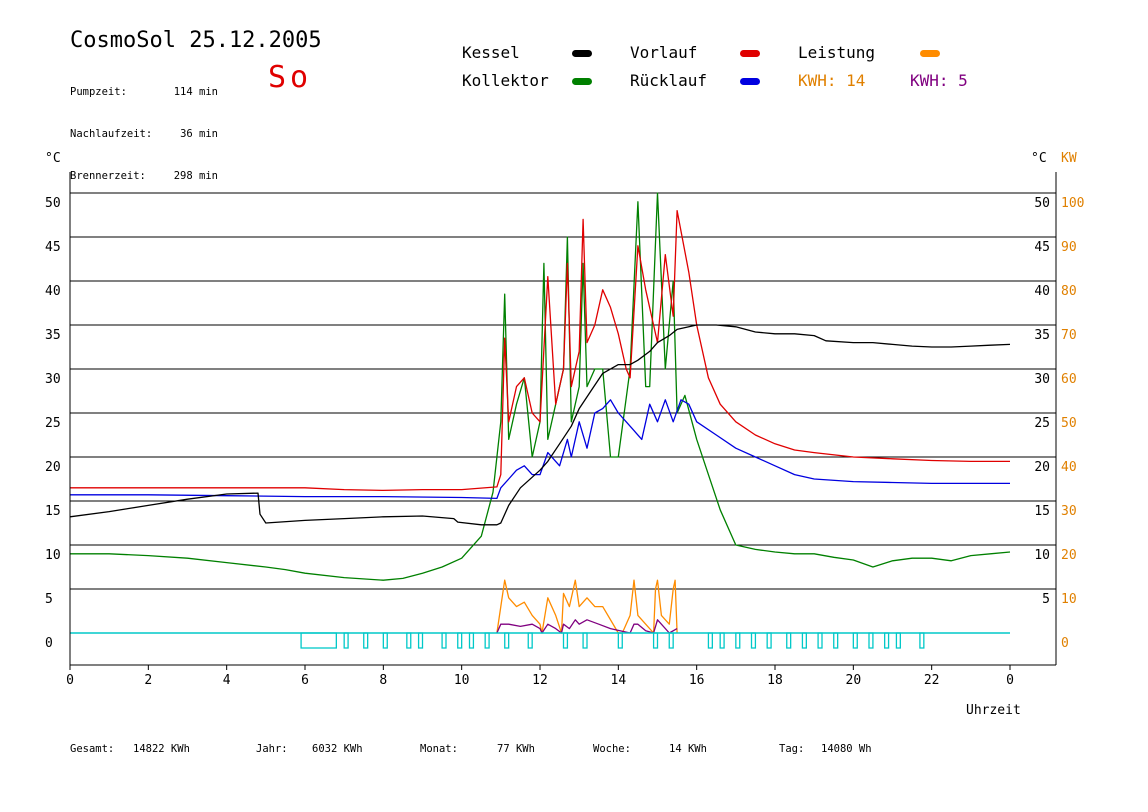 The image size is (1148, 812). What do you see at coordinates (846, 749) in the screenshot?
I see `footer-tag-value: 14080 Wh` at bounding box center [846, 749].